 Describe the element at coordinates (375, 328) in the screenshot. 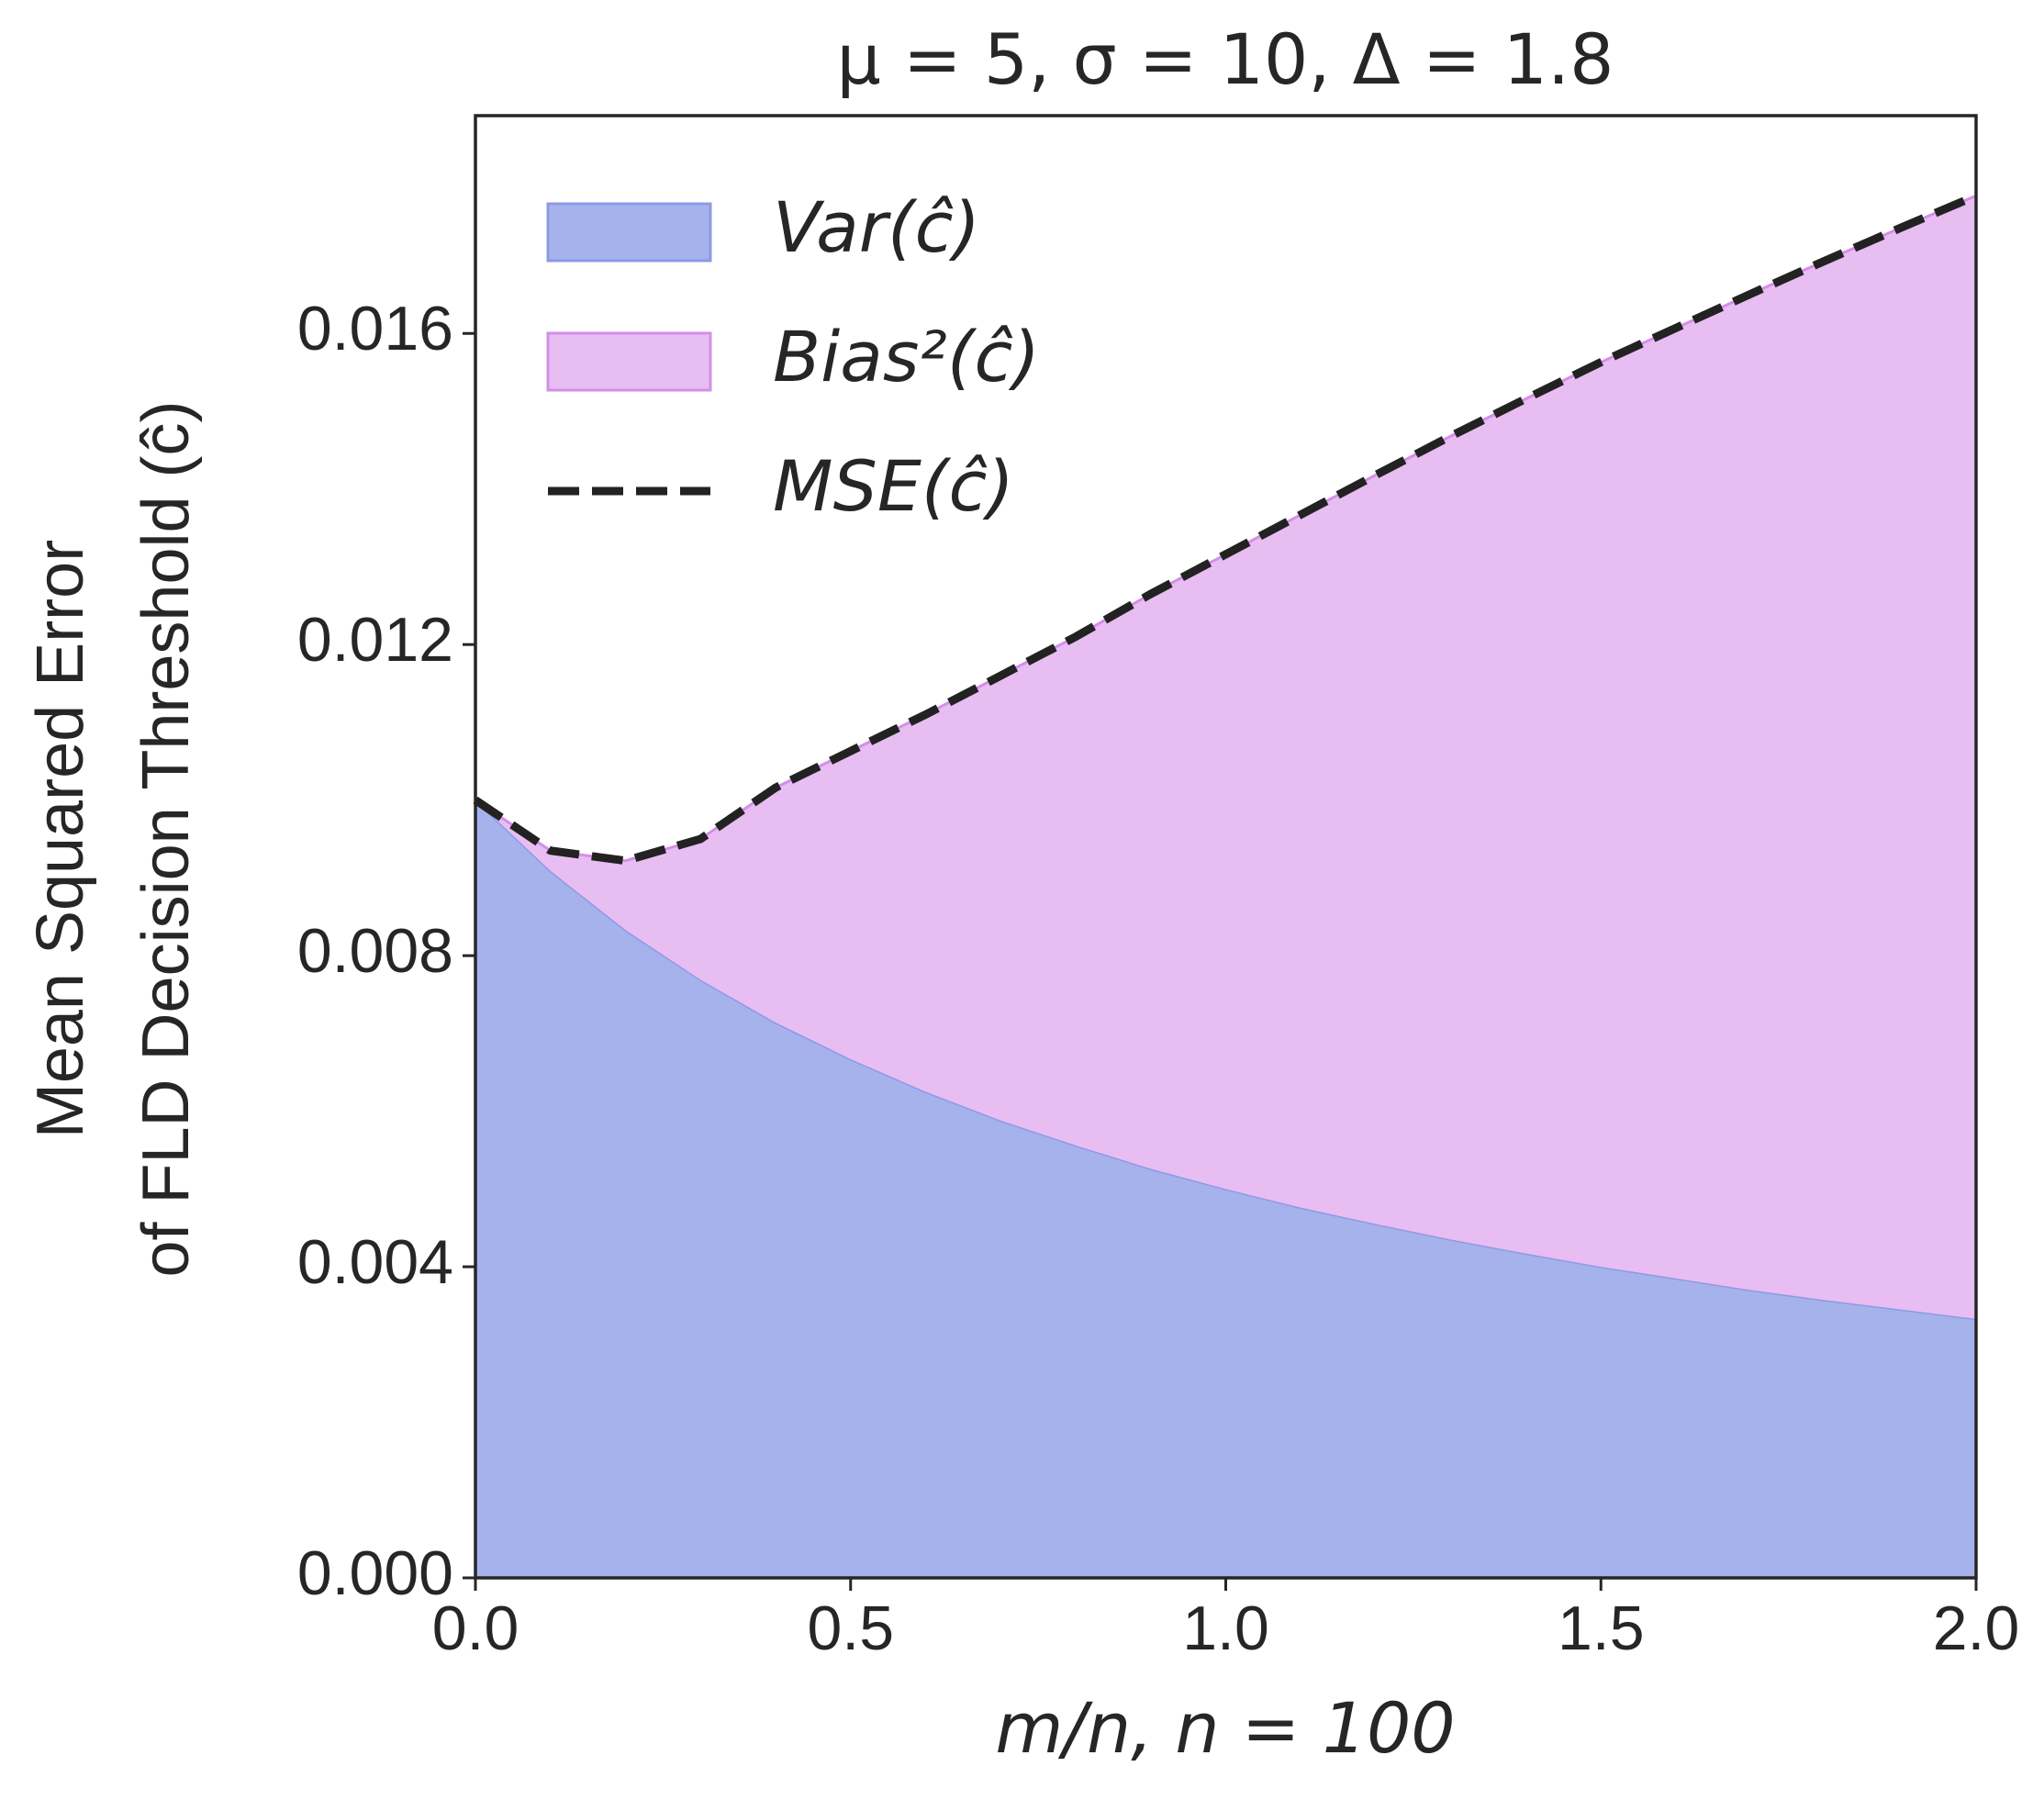

I see `y-tick-label: 0.016` at that location.